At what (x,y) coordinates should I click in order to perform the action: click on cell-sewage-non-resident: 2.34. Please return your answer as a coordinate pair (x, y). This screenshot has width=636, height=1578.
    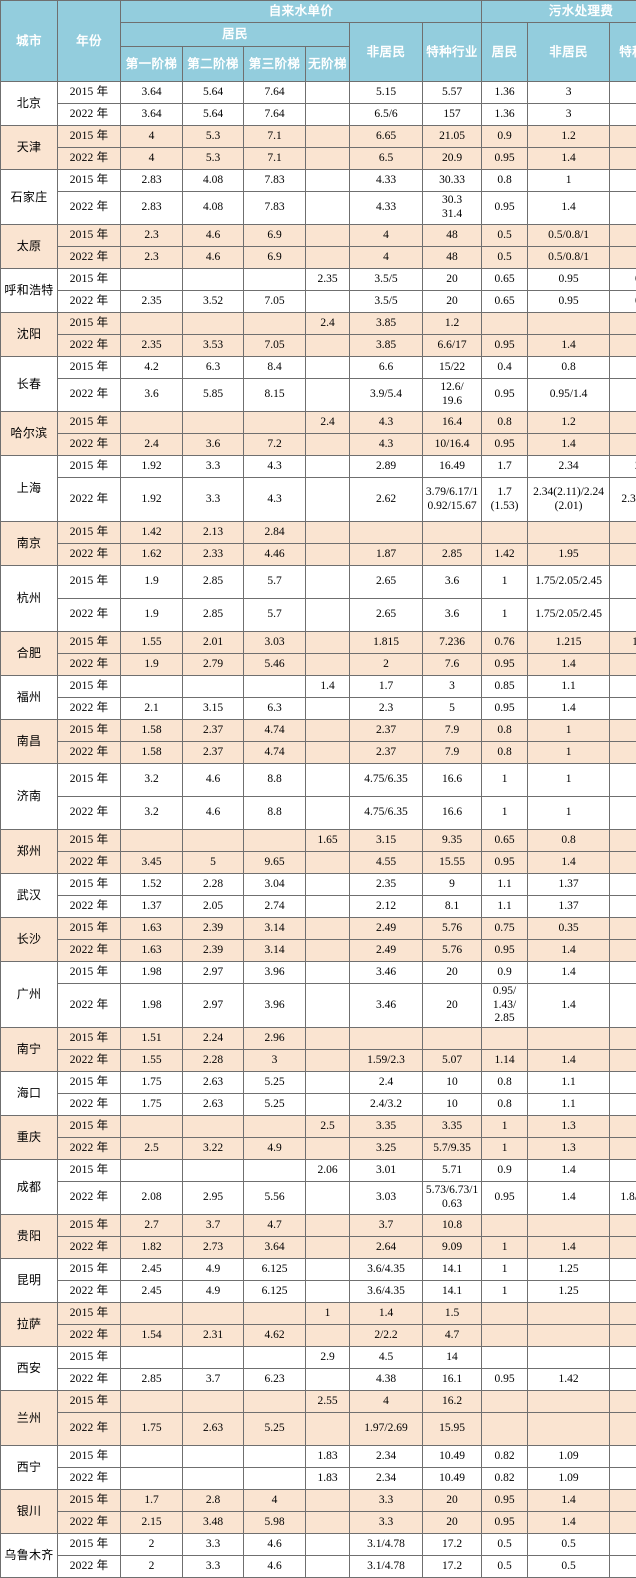
    Looking at the image, I should click on (569, 467).